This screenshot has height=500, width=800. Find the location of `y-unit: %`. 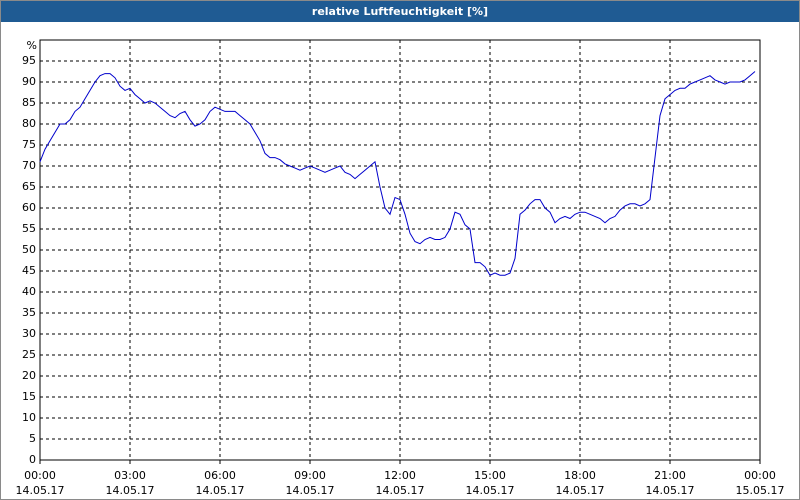

y-unit: % is located at coordinates (32, 45).